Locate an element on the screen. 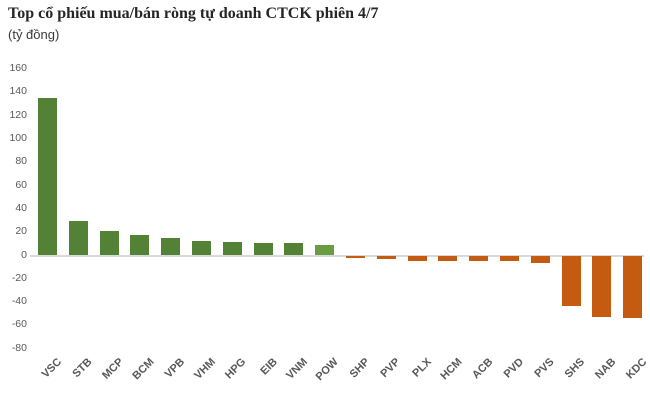  x-label-VSC: VSC is located at coordinates (51, 368).